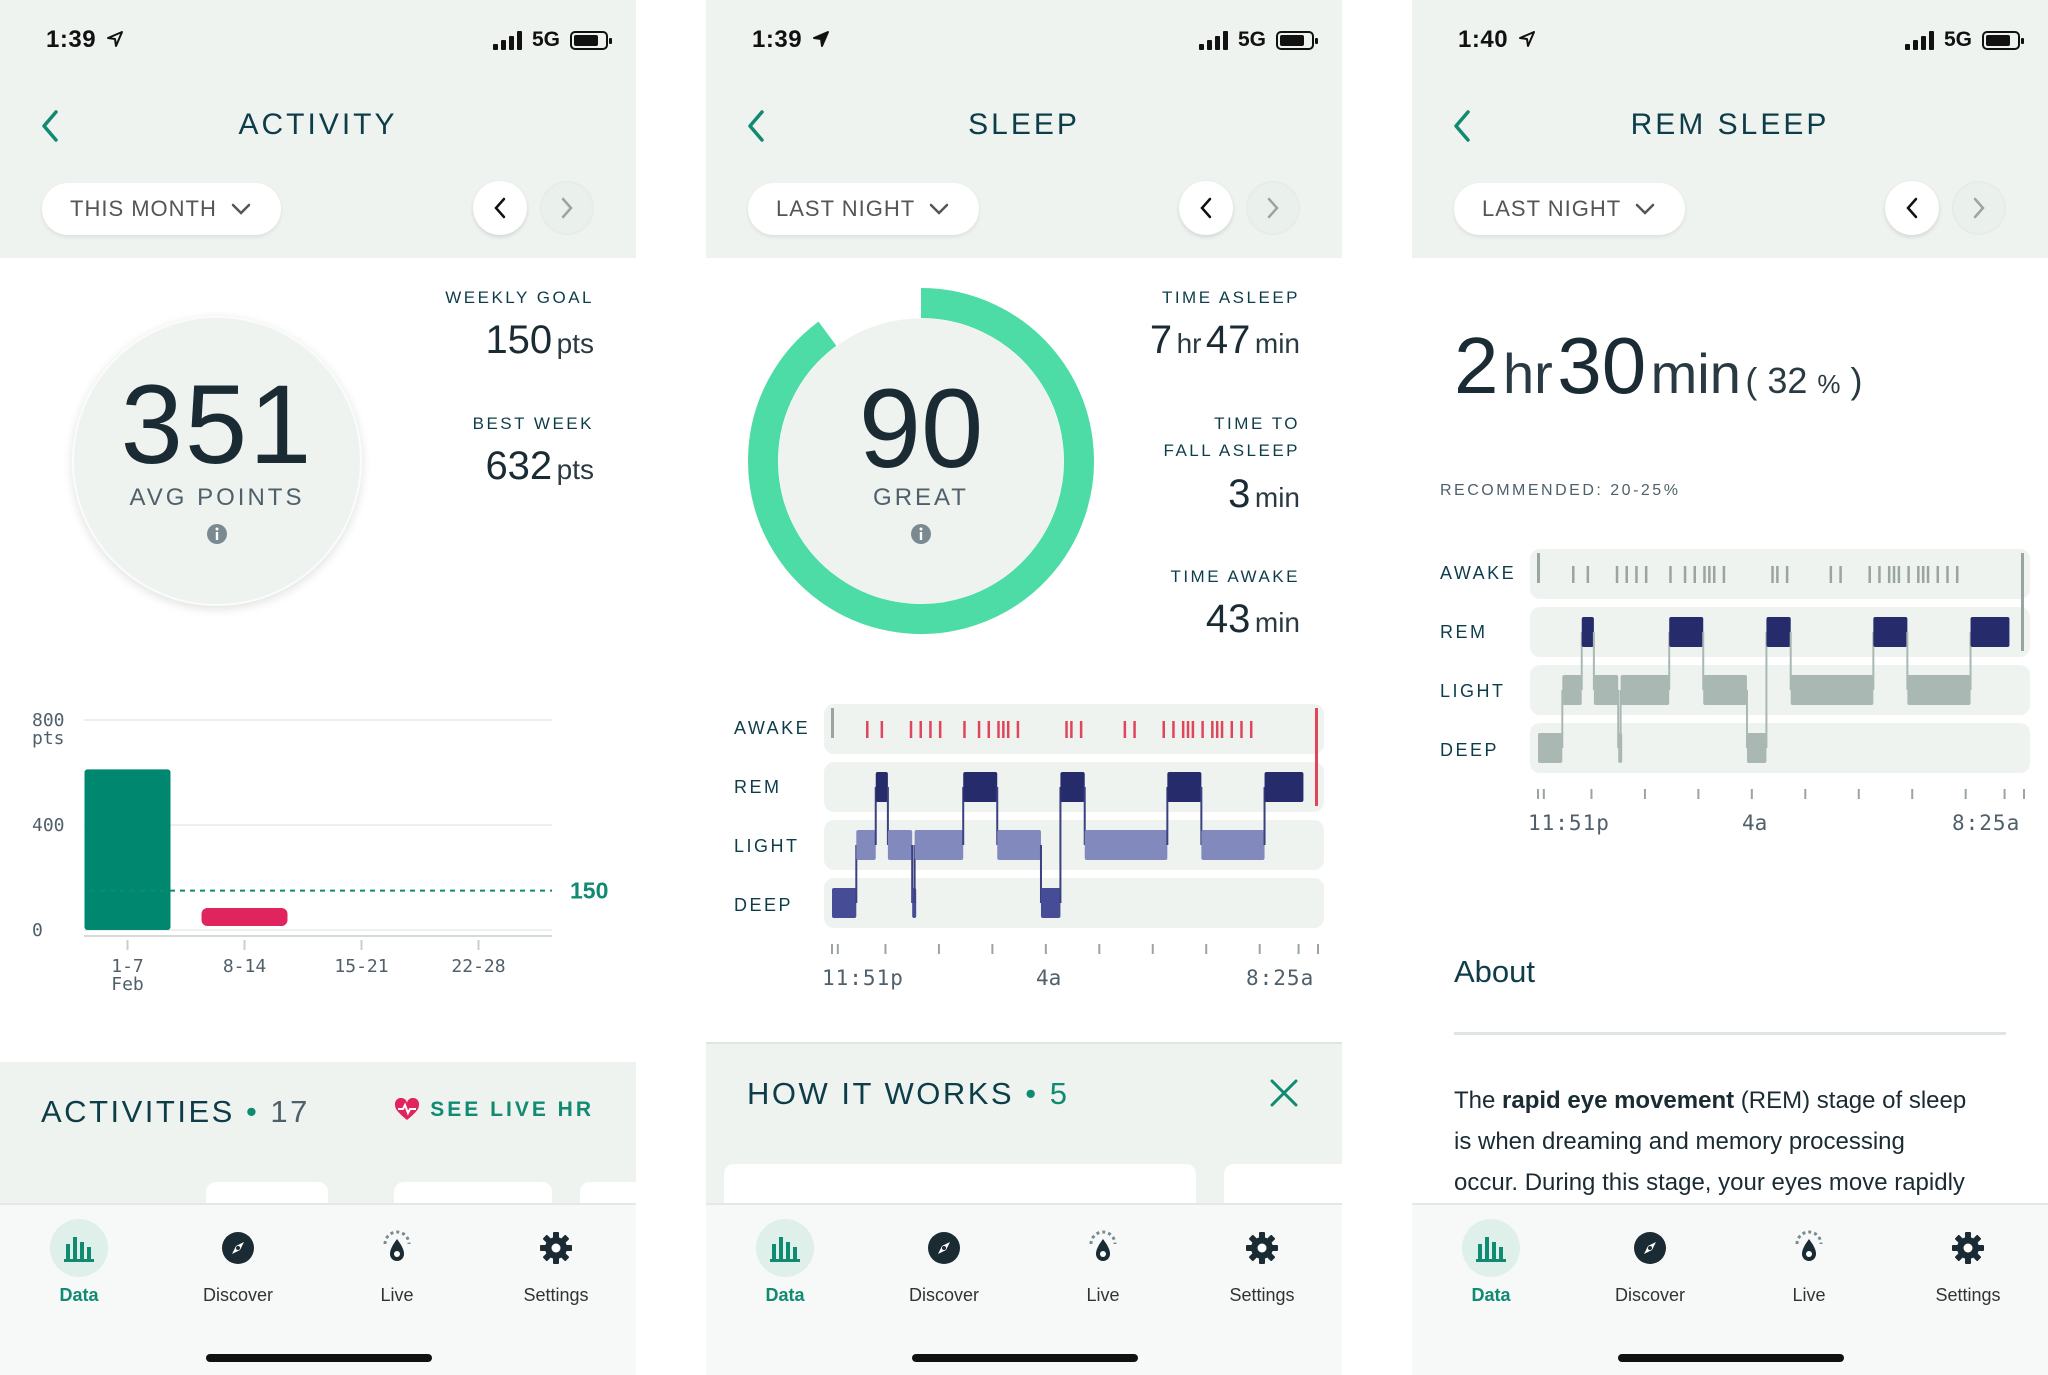 The height and width of the screenshot is (1375, 2048). What do you see at coordinates (407, 1109) in the screenshot?
I see `heart-rate-icon` at bounding box center [407, 1109].